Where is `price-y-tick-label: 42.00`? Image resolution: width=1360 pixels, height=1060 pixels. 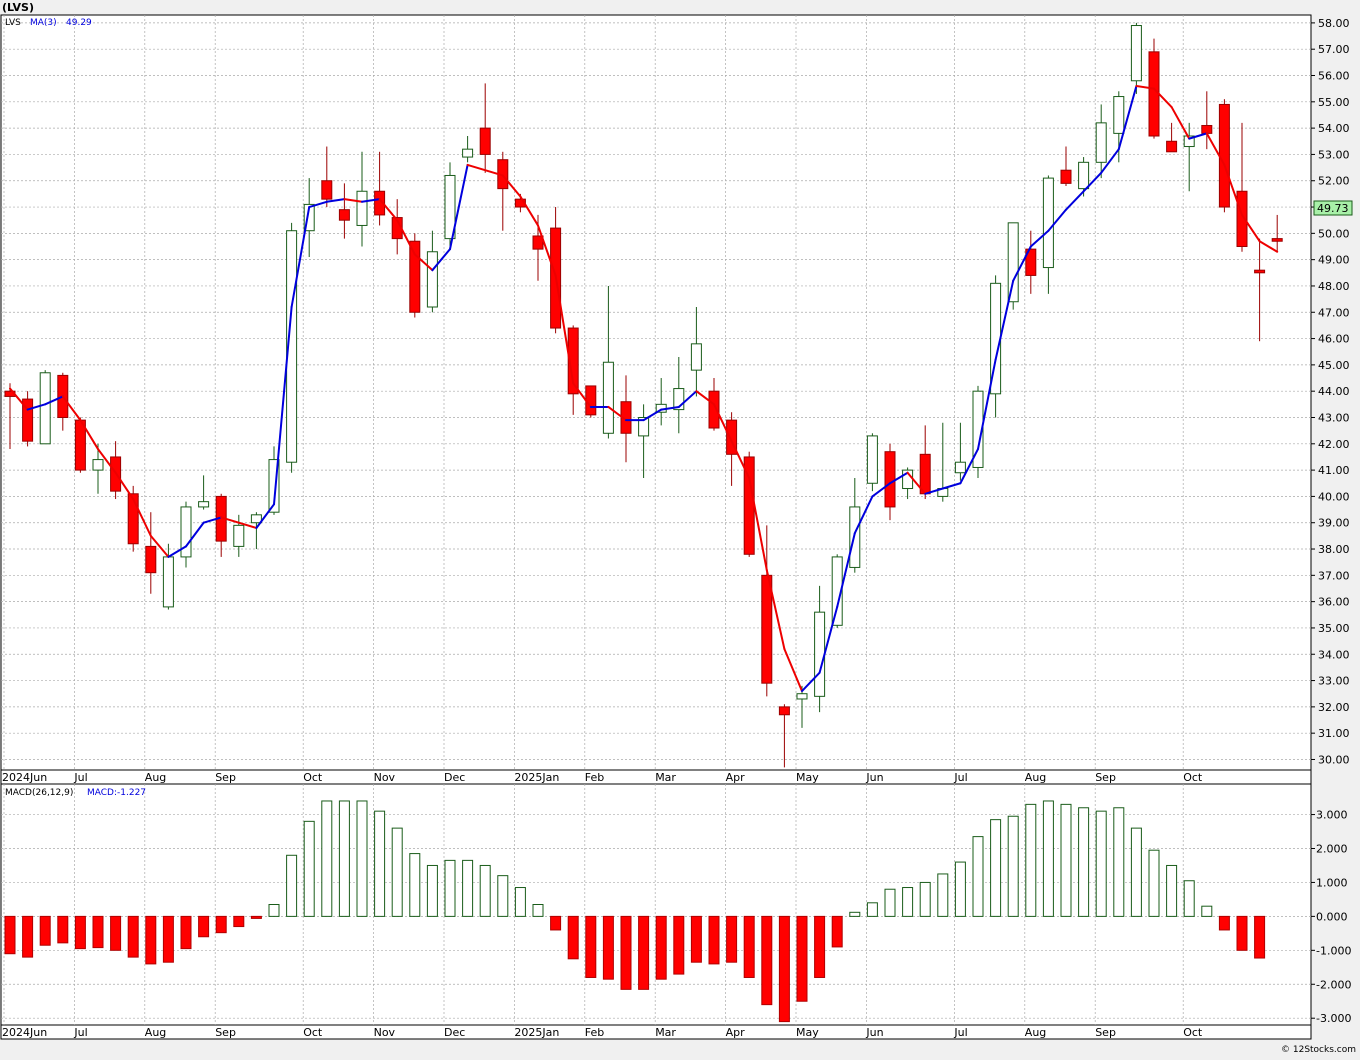
price-y-tick-label: 42.00 is located at coordinates (1334, 444).